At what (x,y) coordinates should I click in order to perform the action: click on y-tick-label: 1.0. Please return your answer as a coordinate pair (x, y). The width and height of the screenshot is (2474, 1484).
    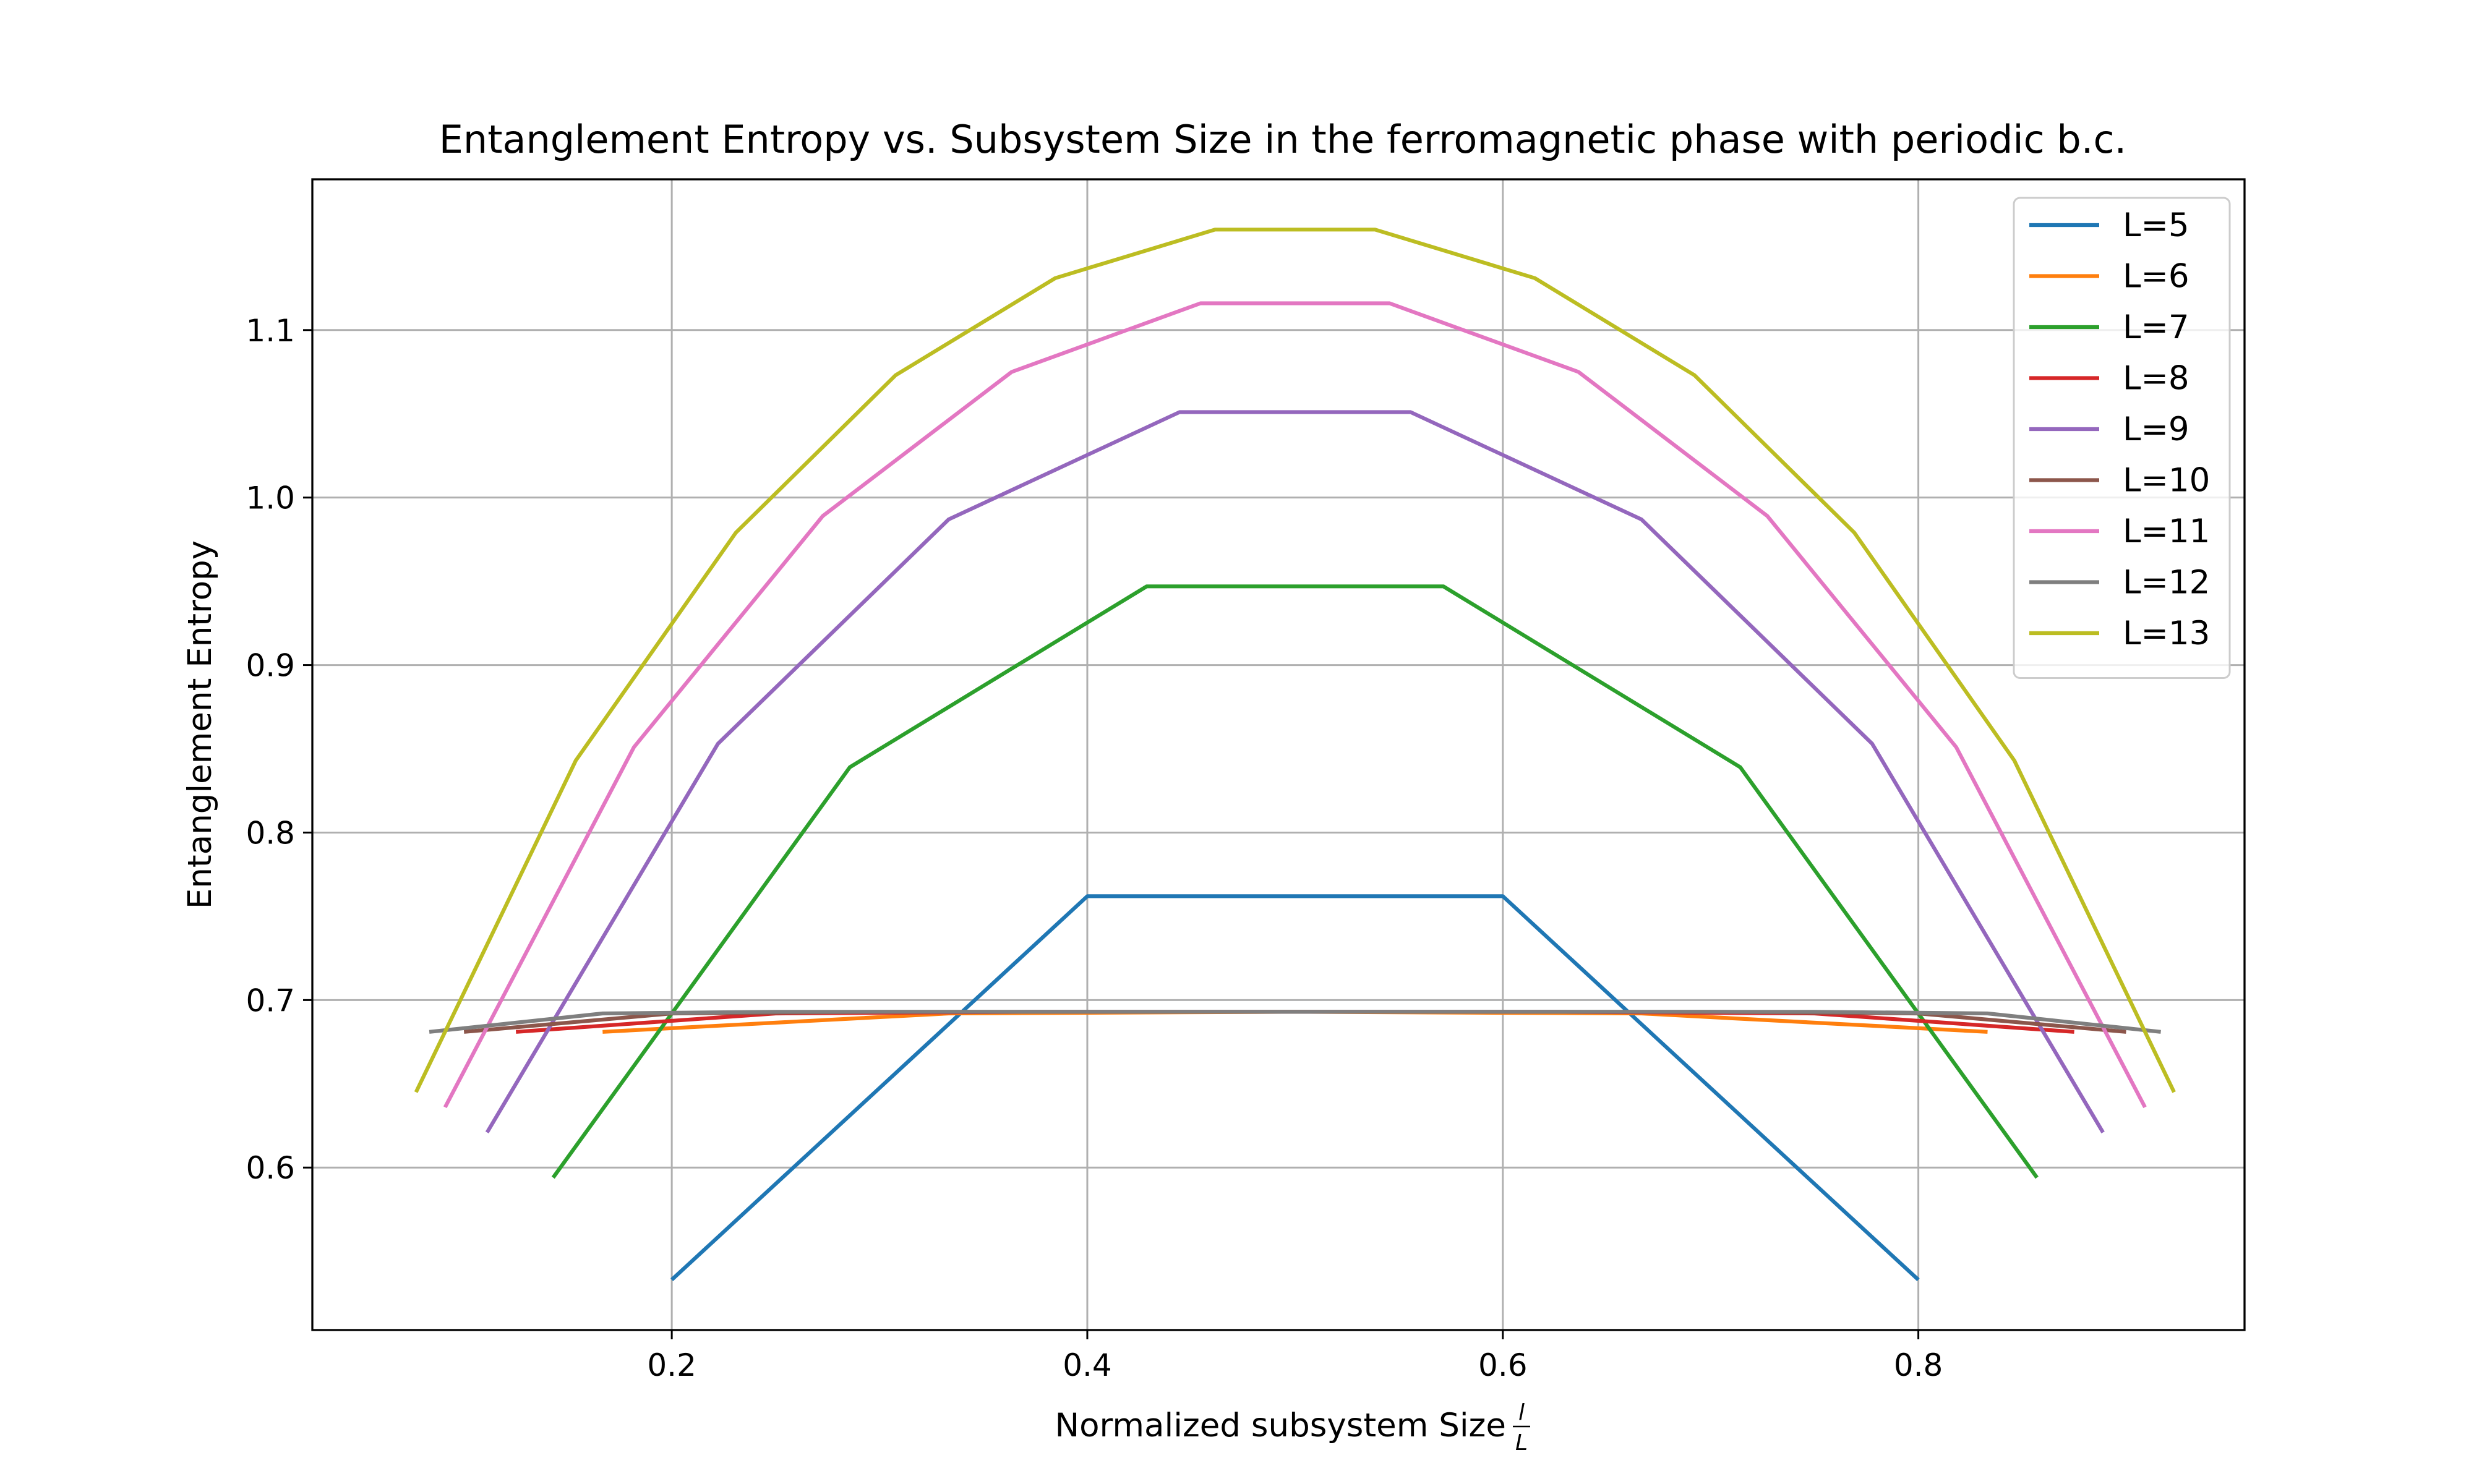
    Looking at the image, I should click on (270, 498).